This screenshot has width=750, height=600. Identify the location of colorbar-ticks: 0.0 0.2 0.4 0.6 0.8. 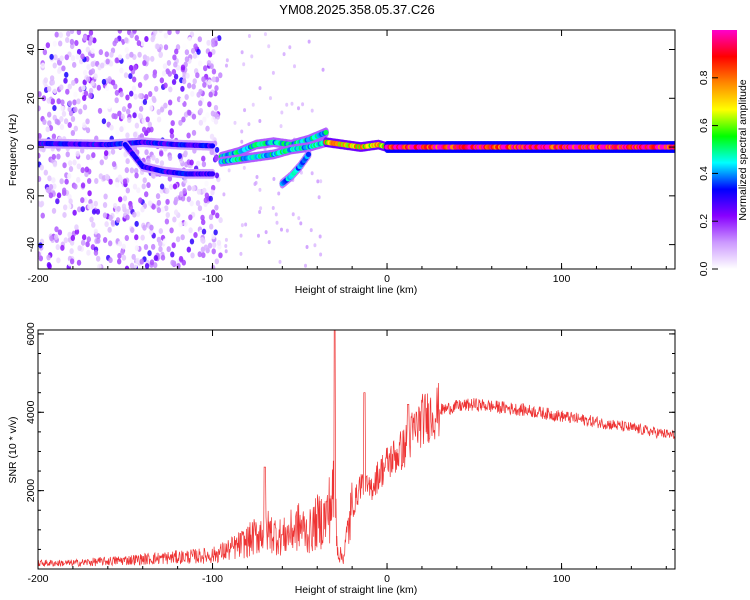
(708, 173).